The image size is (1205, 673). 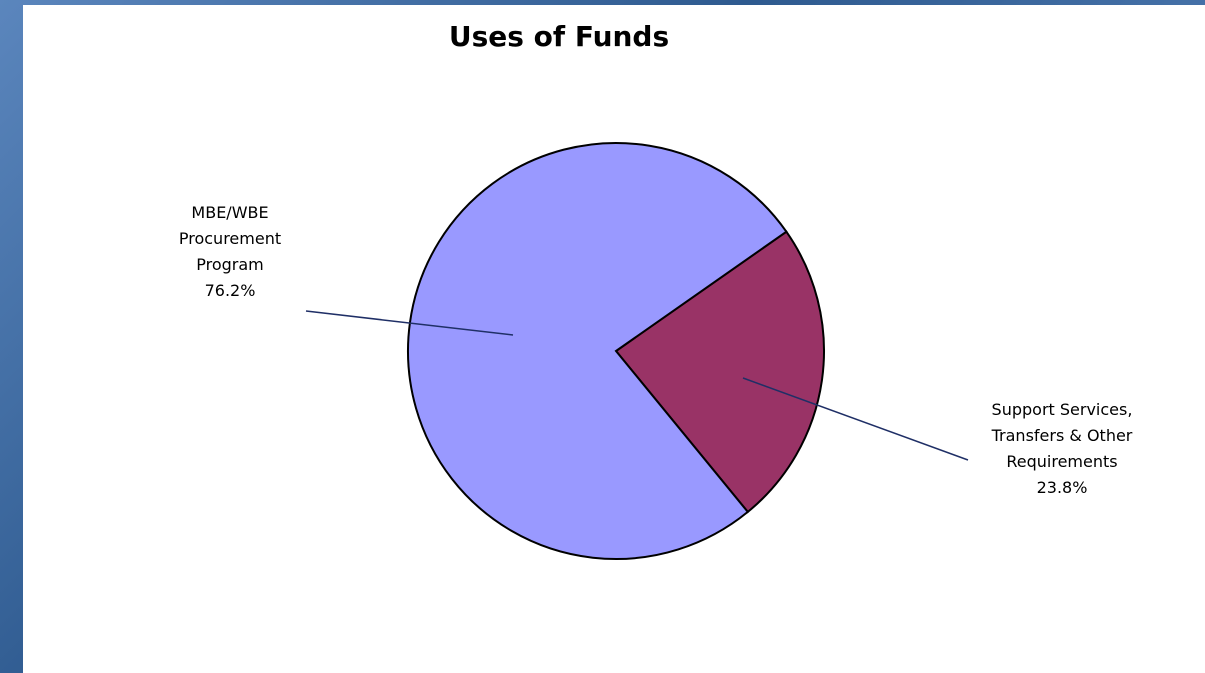 I want to click on slice-label-support-line1: Support Services,, so click(x=1062, y=409).